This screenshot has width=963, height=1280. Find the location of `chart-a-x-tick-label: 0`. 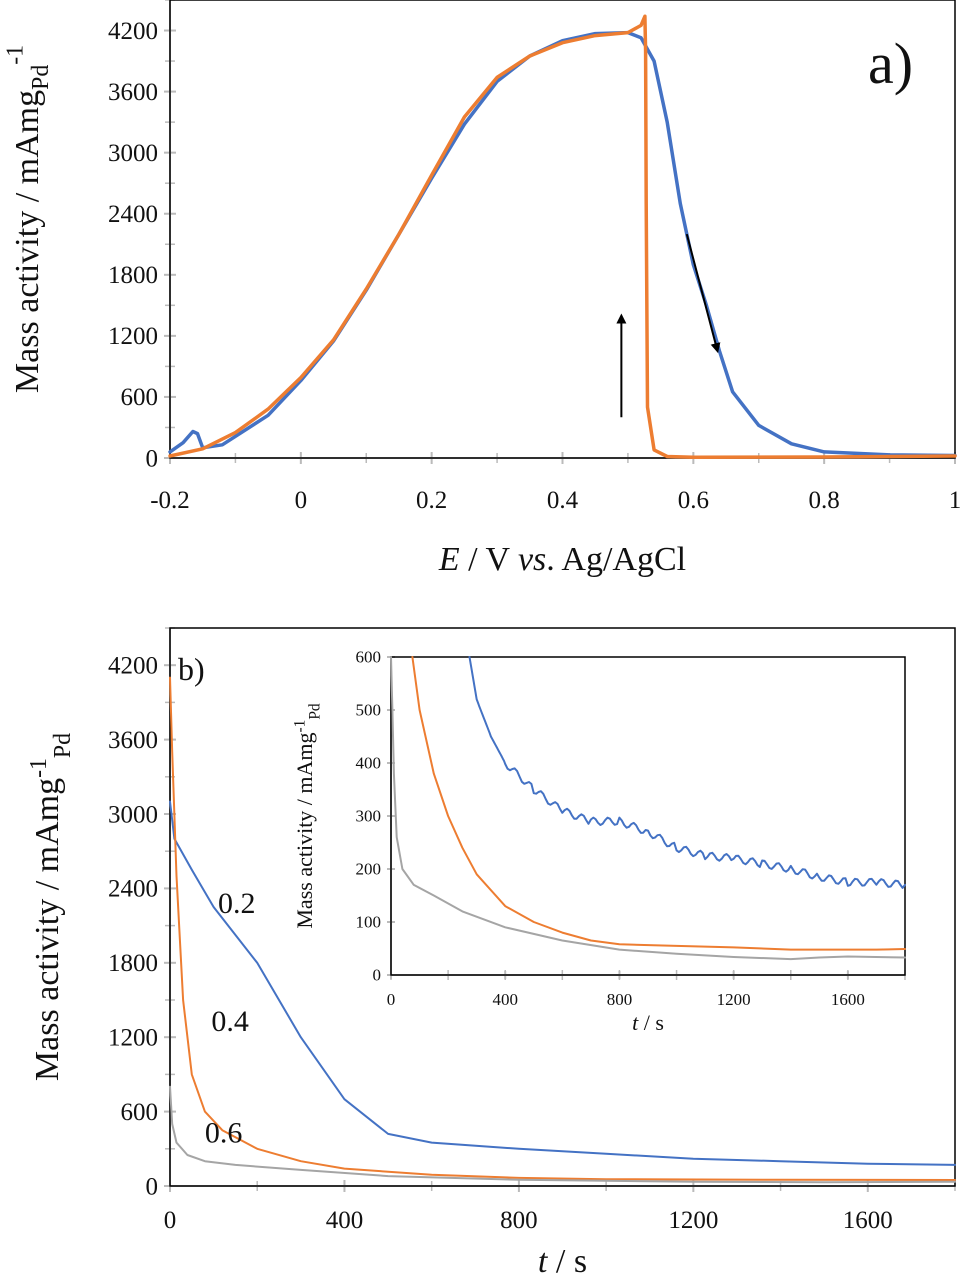

chart-a-x-tick-label: 0 is located at coordinates (301, 500).